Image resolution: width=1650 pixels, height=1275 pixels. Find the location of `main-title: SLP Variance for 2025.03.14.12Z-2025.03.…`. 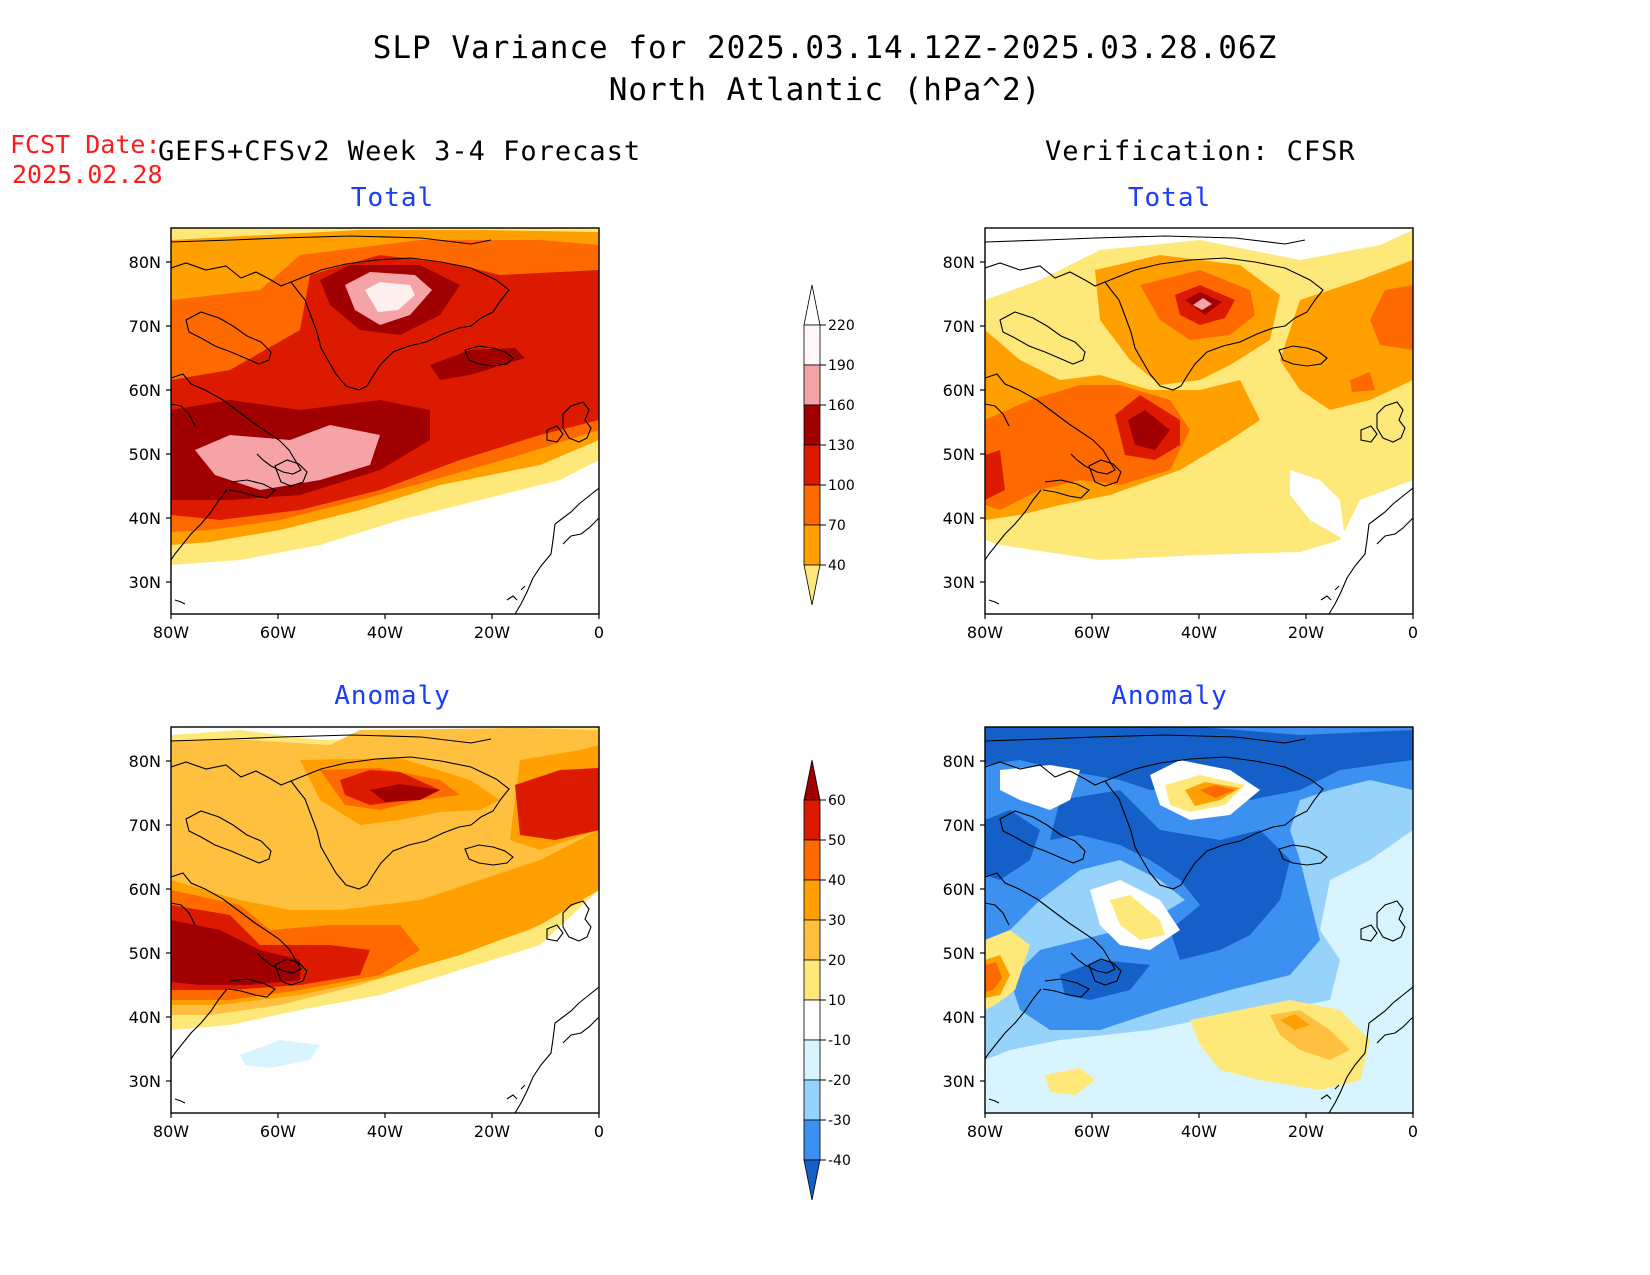

main-title: SLP Variance for 2025.03.14.12Z-2025.03.… is located at coordinates (825, 48).